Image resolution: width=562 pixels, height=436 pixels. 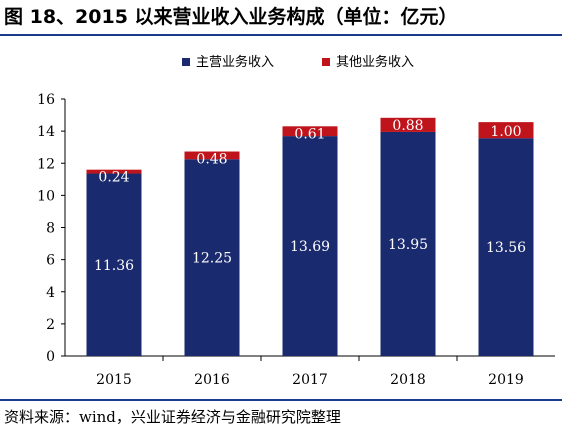 I want to click on data-label-primary: 11.36, so click(x=114, y=266).